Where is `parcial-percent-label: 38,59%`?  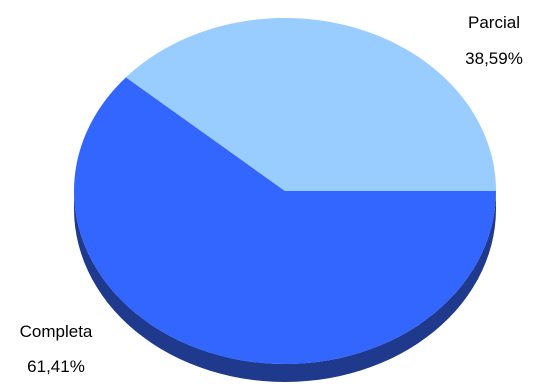
parcial-percent-label: 38,59% is located at coordinates (494, 58).